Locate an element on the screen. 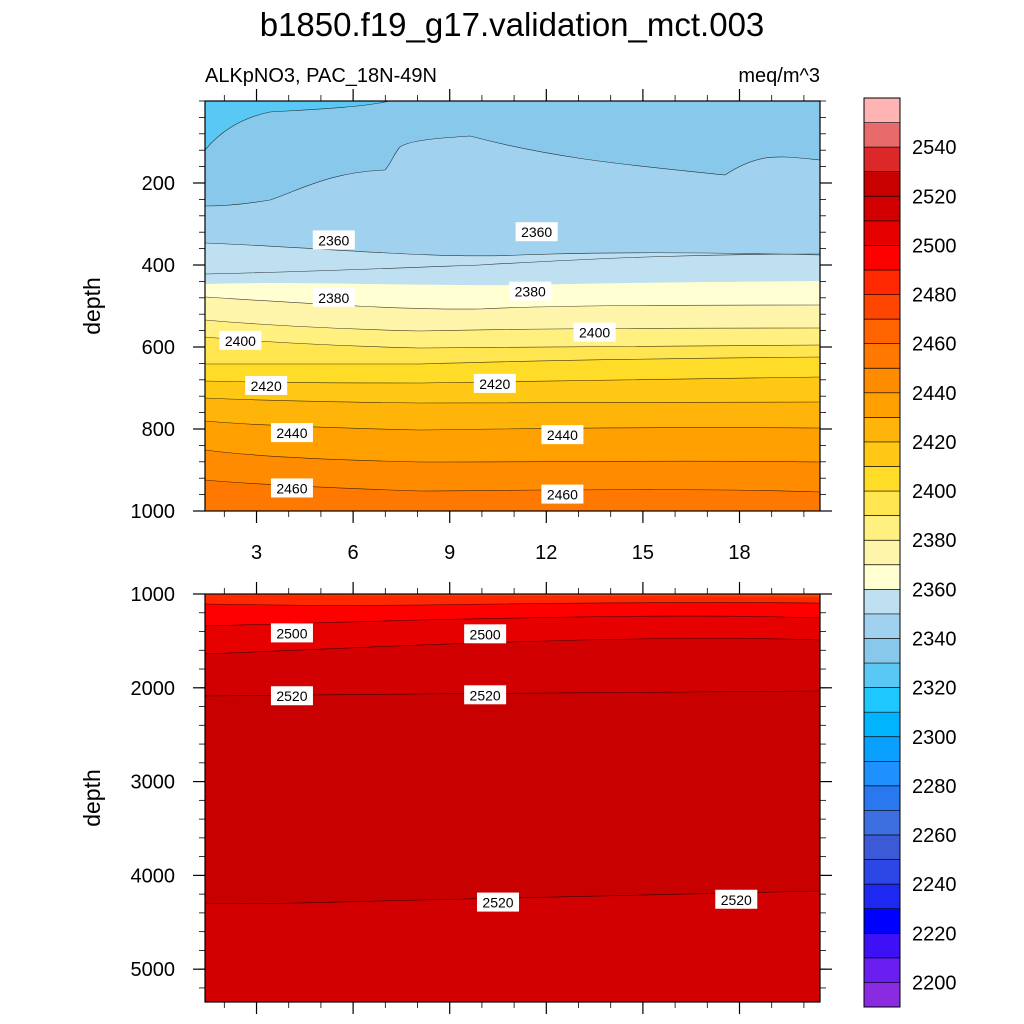  contour-label-text: 2400 is located at coordinates (594, 333).